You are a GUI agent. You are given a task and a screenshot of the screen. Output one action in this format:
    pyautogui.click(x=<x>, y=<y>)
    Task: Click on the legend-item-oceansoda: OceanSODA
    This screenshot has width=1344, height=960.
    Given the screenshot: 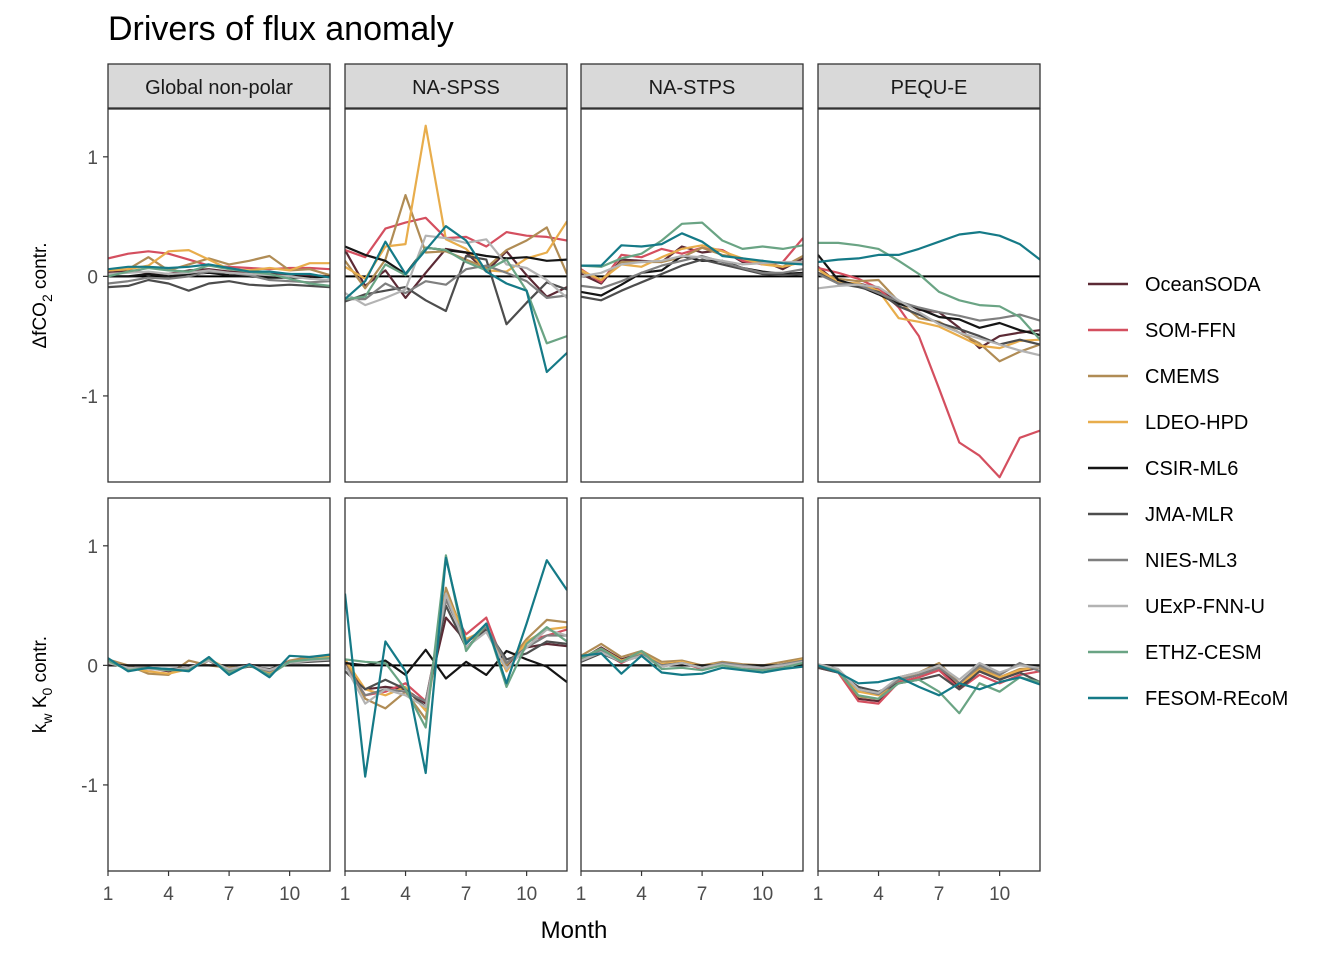 What is the action you would take?
    pyautogui.click(x=1174, y=285)
    